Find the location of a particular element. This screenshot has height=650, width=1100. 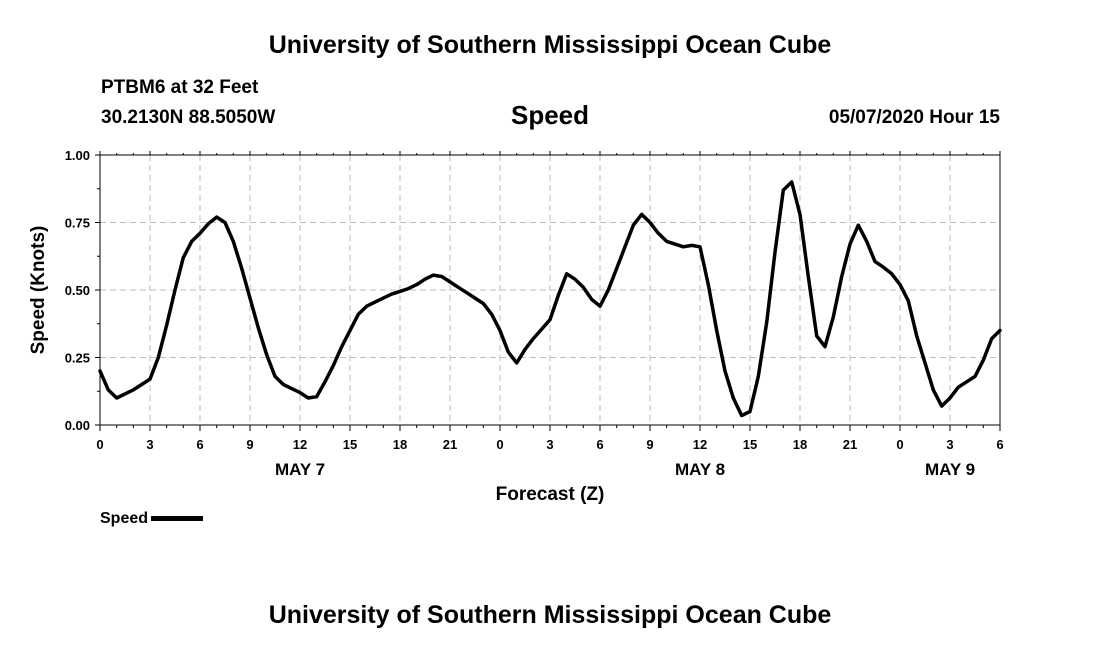

chart-title: Speed is located at coordinates (550, 115).